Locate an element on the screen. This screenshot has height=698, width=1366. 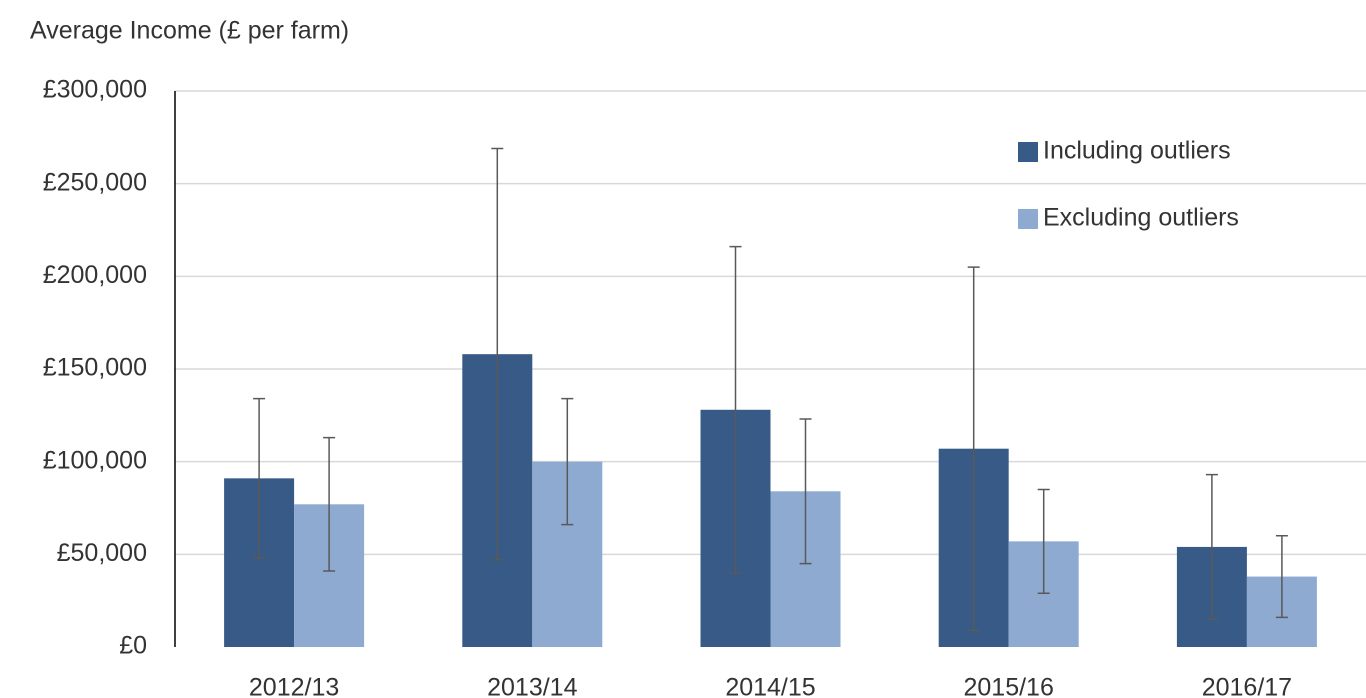
legend-label: Including outliers is located at coordinates (1137, 151).